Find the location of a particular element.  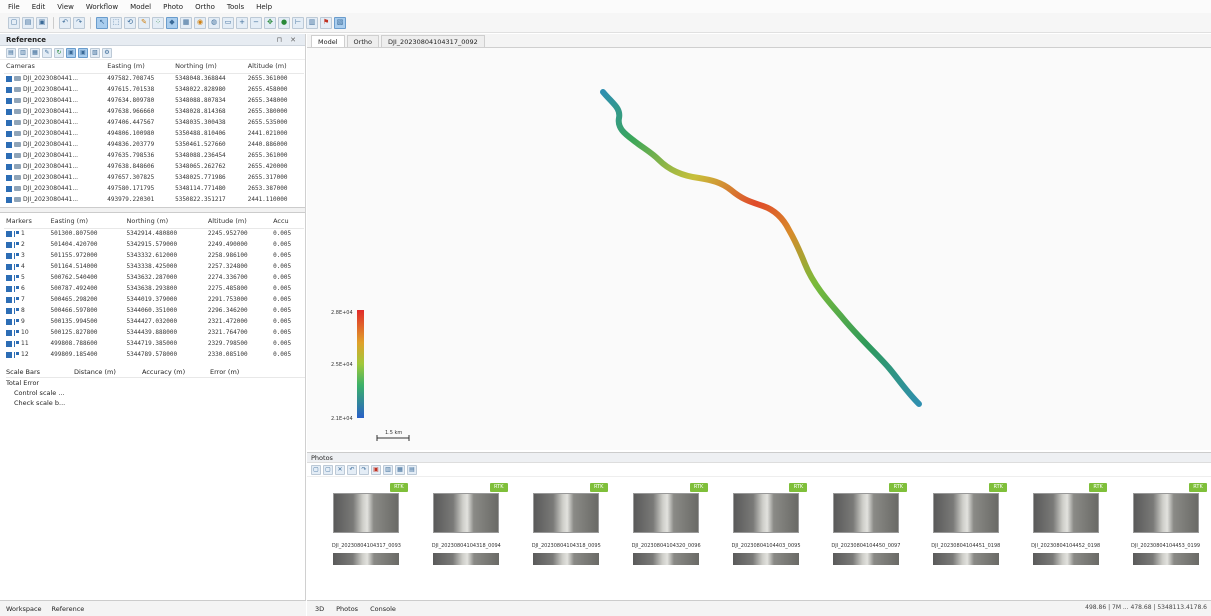

marker-col-header: Accu is located at coordinates (287, 222).